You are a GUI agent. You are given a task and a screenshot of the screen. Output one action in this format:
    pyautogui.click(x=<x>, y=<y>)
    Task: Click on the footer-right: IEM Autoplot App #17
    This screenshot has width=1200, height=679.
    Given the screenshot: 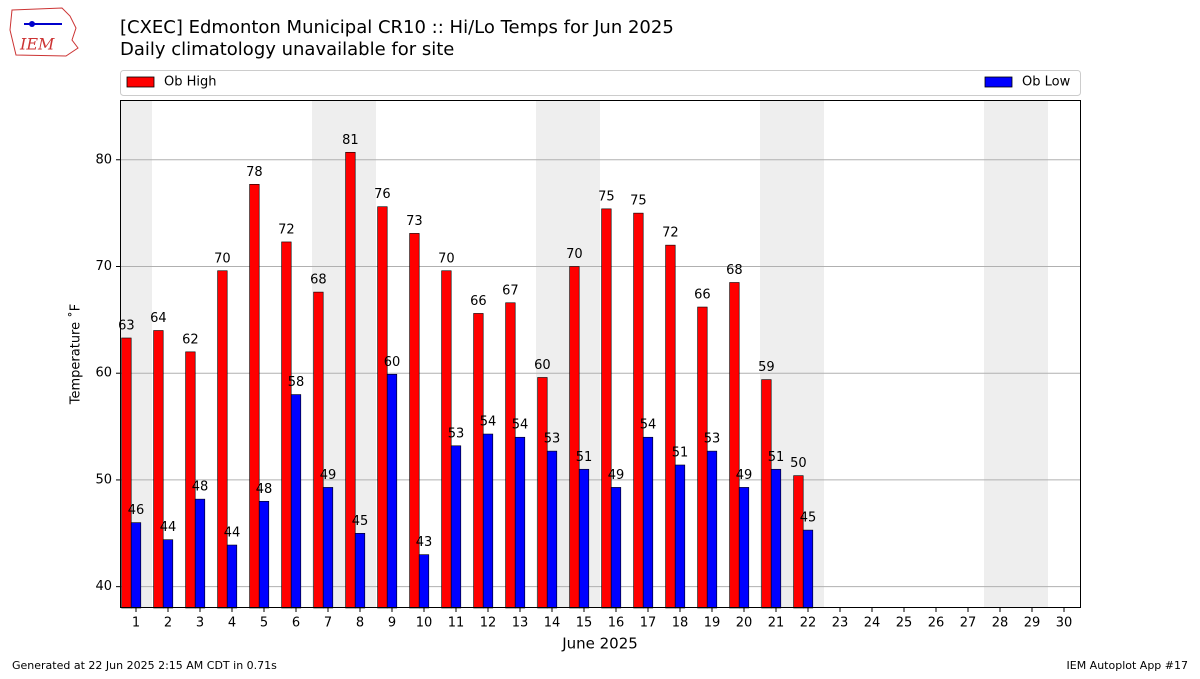 What is the action you would take?
    pyautogui.click(x=1128, y=665)
    